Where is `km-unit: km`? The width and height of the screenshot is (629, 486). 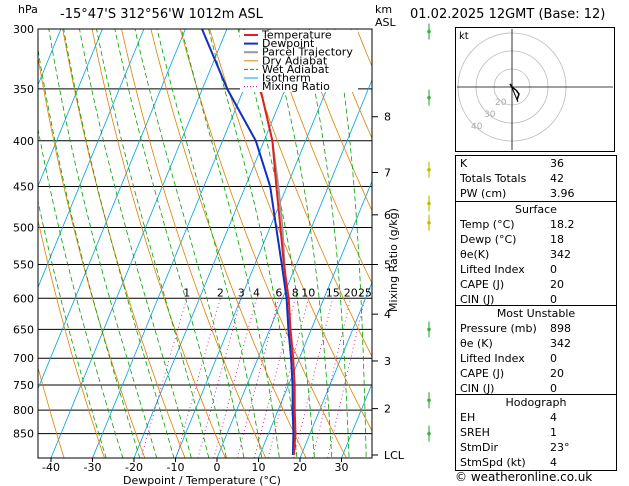
km-unit: km is located at coordinates (384, 9).